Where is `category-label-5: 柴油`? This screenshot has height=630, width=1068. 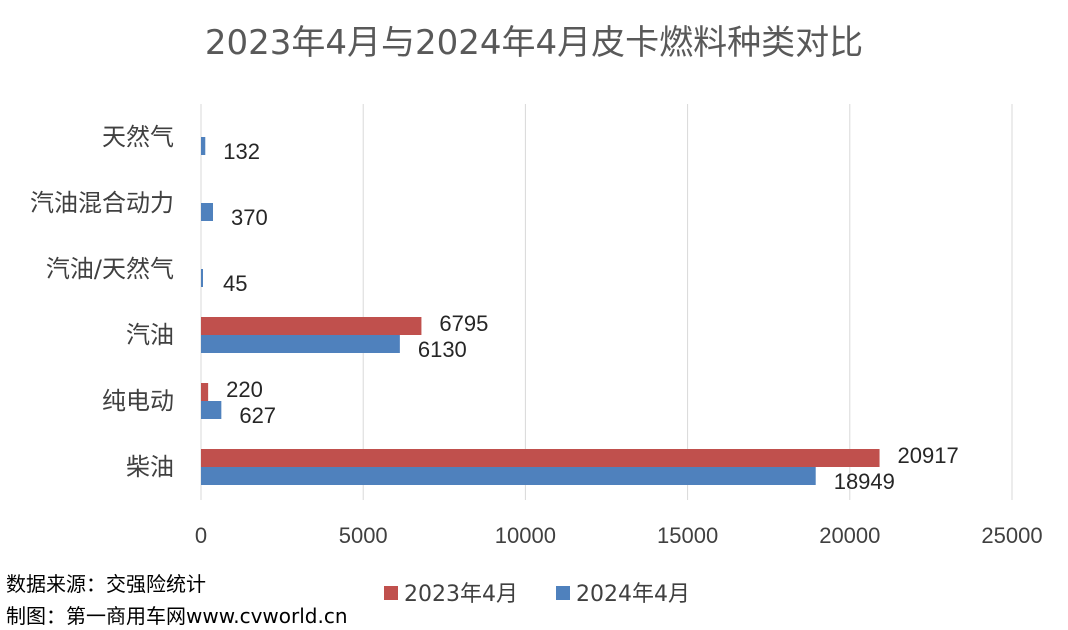
category-label-5: 柴油 is located at coordinates (150, 467).